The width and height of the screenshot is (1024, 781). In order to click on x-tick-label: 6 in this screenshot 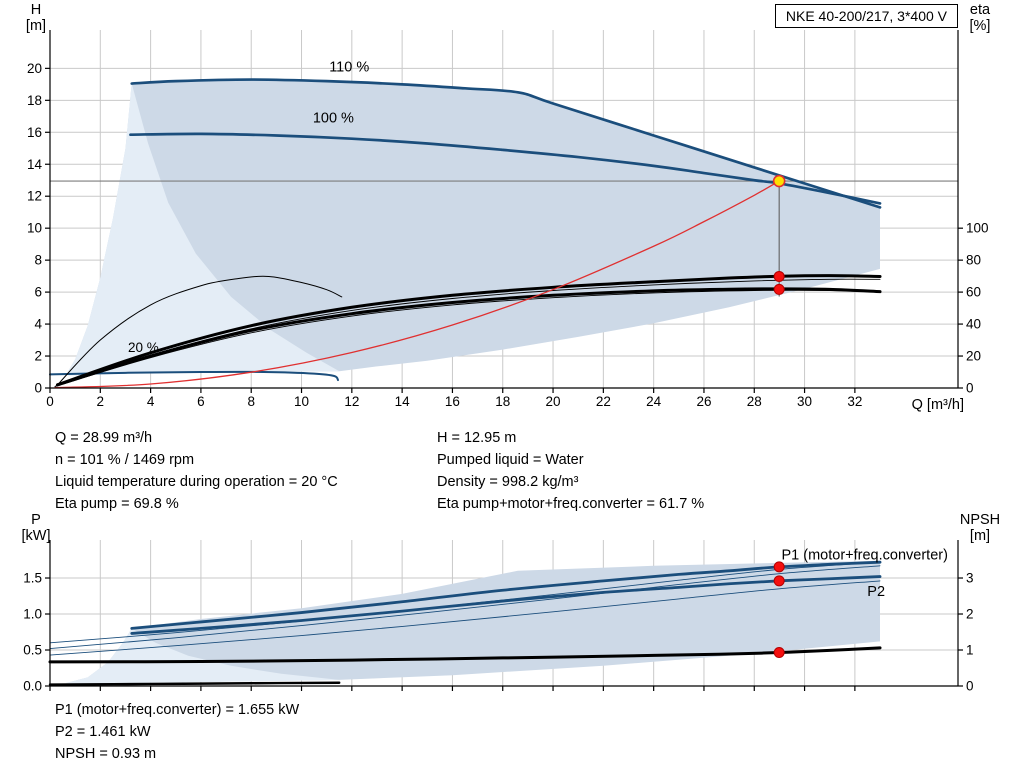, I will do `click(201, 401)`.